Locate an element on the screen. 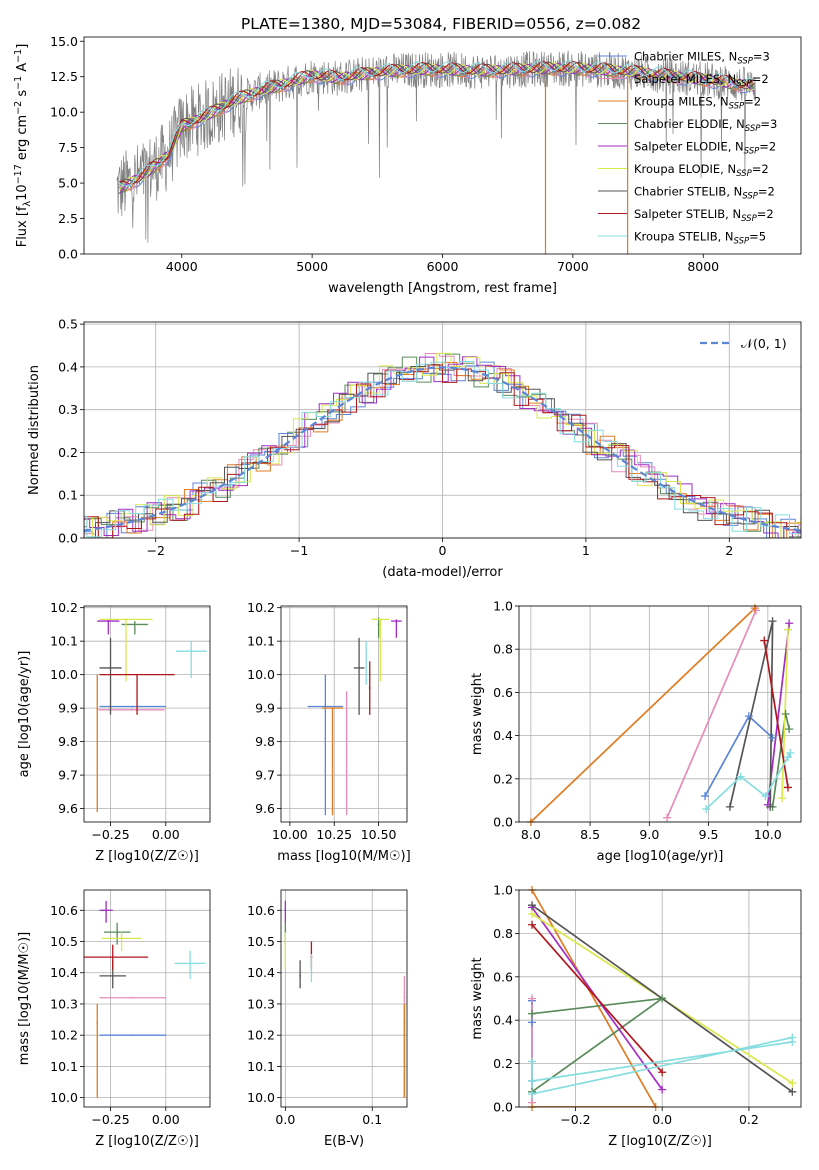 The height and width of the screenshot is (1170, 819). age_vs_mass-point-kroupa_elodie is located at coordinates (380, 619).